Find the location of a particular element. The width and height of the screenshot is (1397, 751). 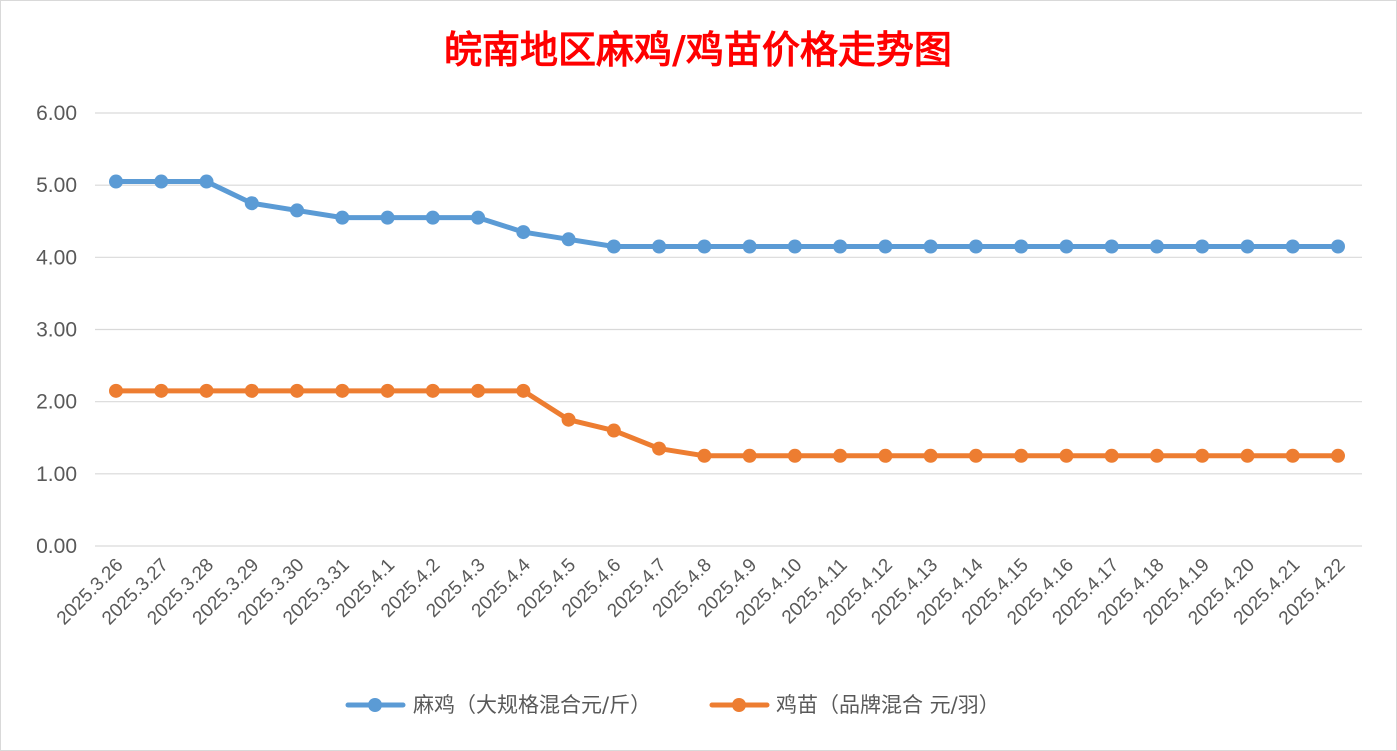

y-tick-label: 1.00 is located at coordinates (56, 474).